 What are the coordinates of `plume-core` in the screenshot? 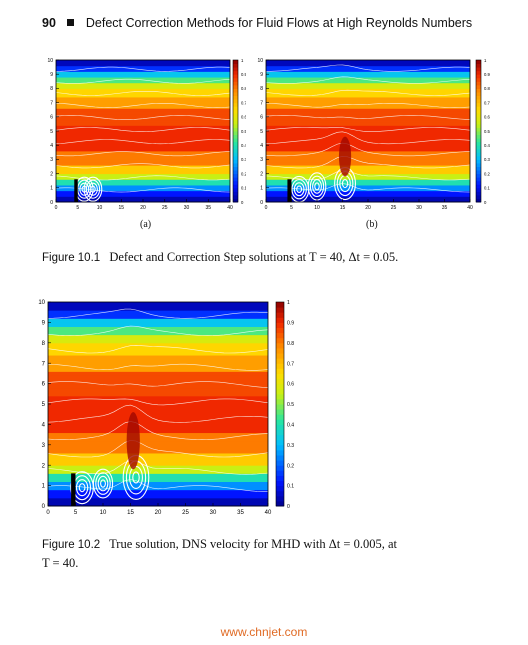 It's located at (345, 156).